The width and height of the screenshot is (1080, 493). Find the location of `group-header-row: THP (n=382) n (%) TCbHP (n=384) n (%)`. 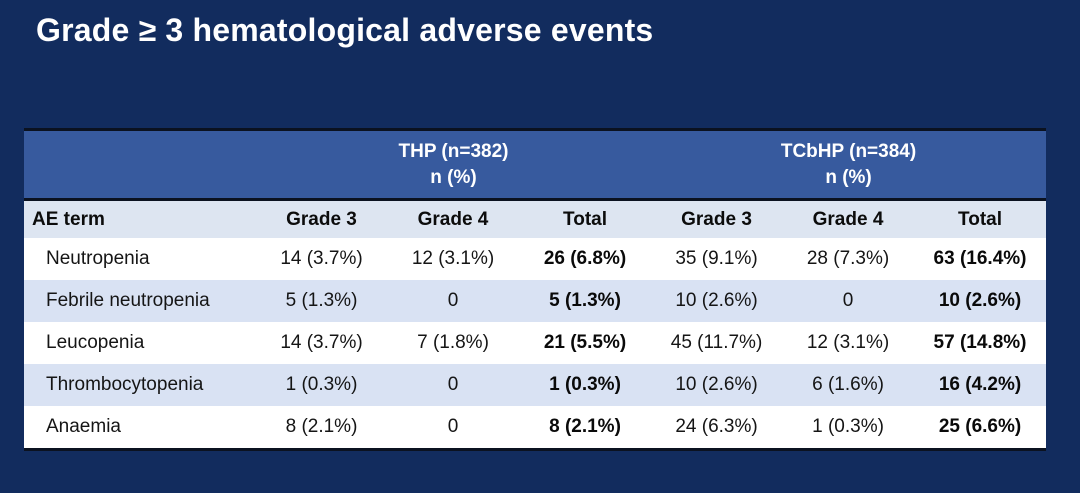

group-header-row: THP (n=382) n (%) TCbHP (n=384) n (%) is located at coordinates (535, 165).